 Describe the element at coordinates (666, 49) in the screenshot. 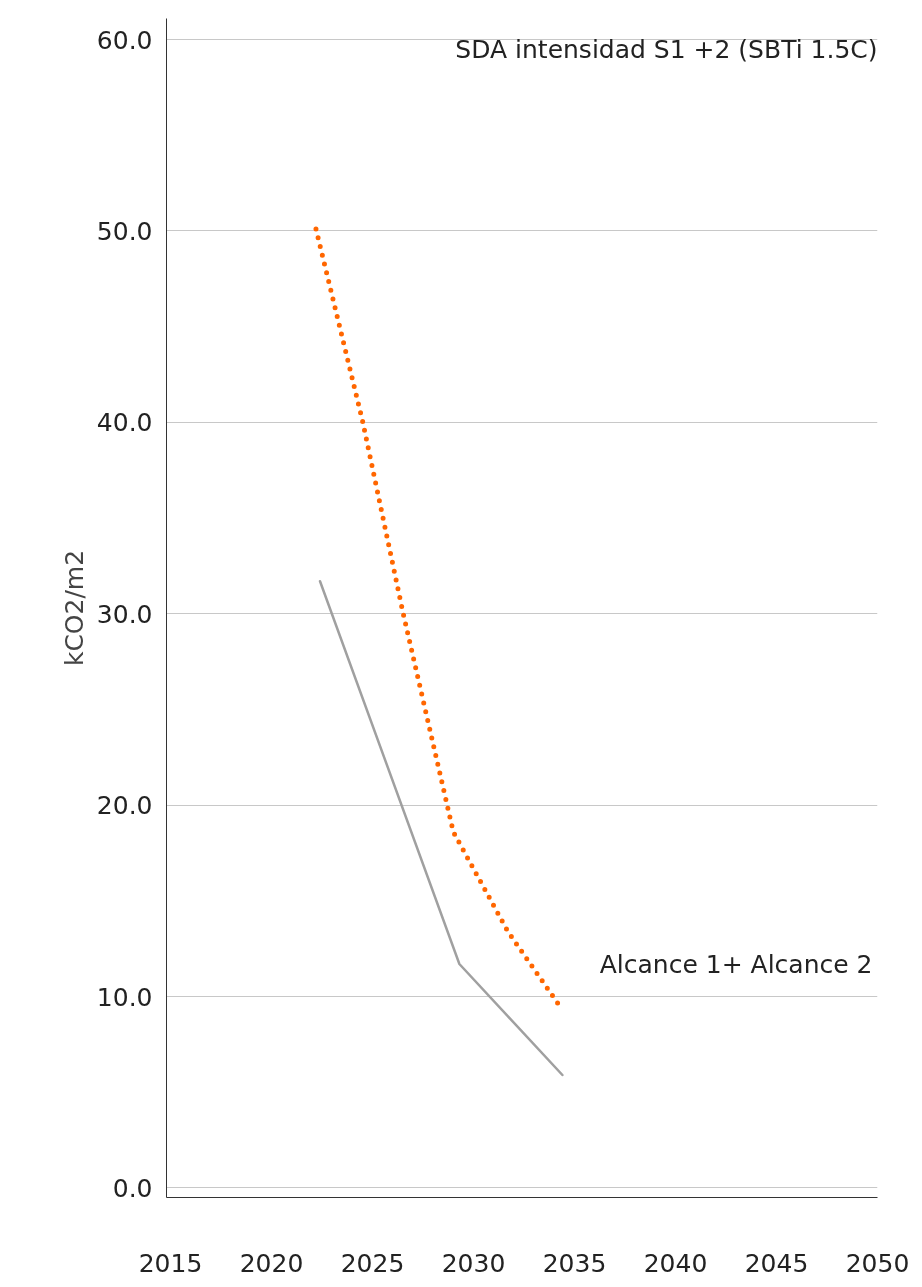

I see `annotation: SDA intensidad S1 +2 (SBTi 1.5C)` at that location.